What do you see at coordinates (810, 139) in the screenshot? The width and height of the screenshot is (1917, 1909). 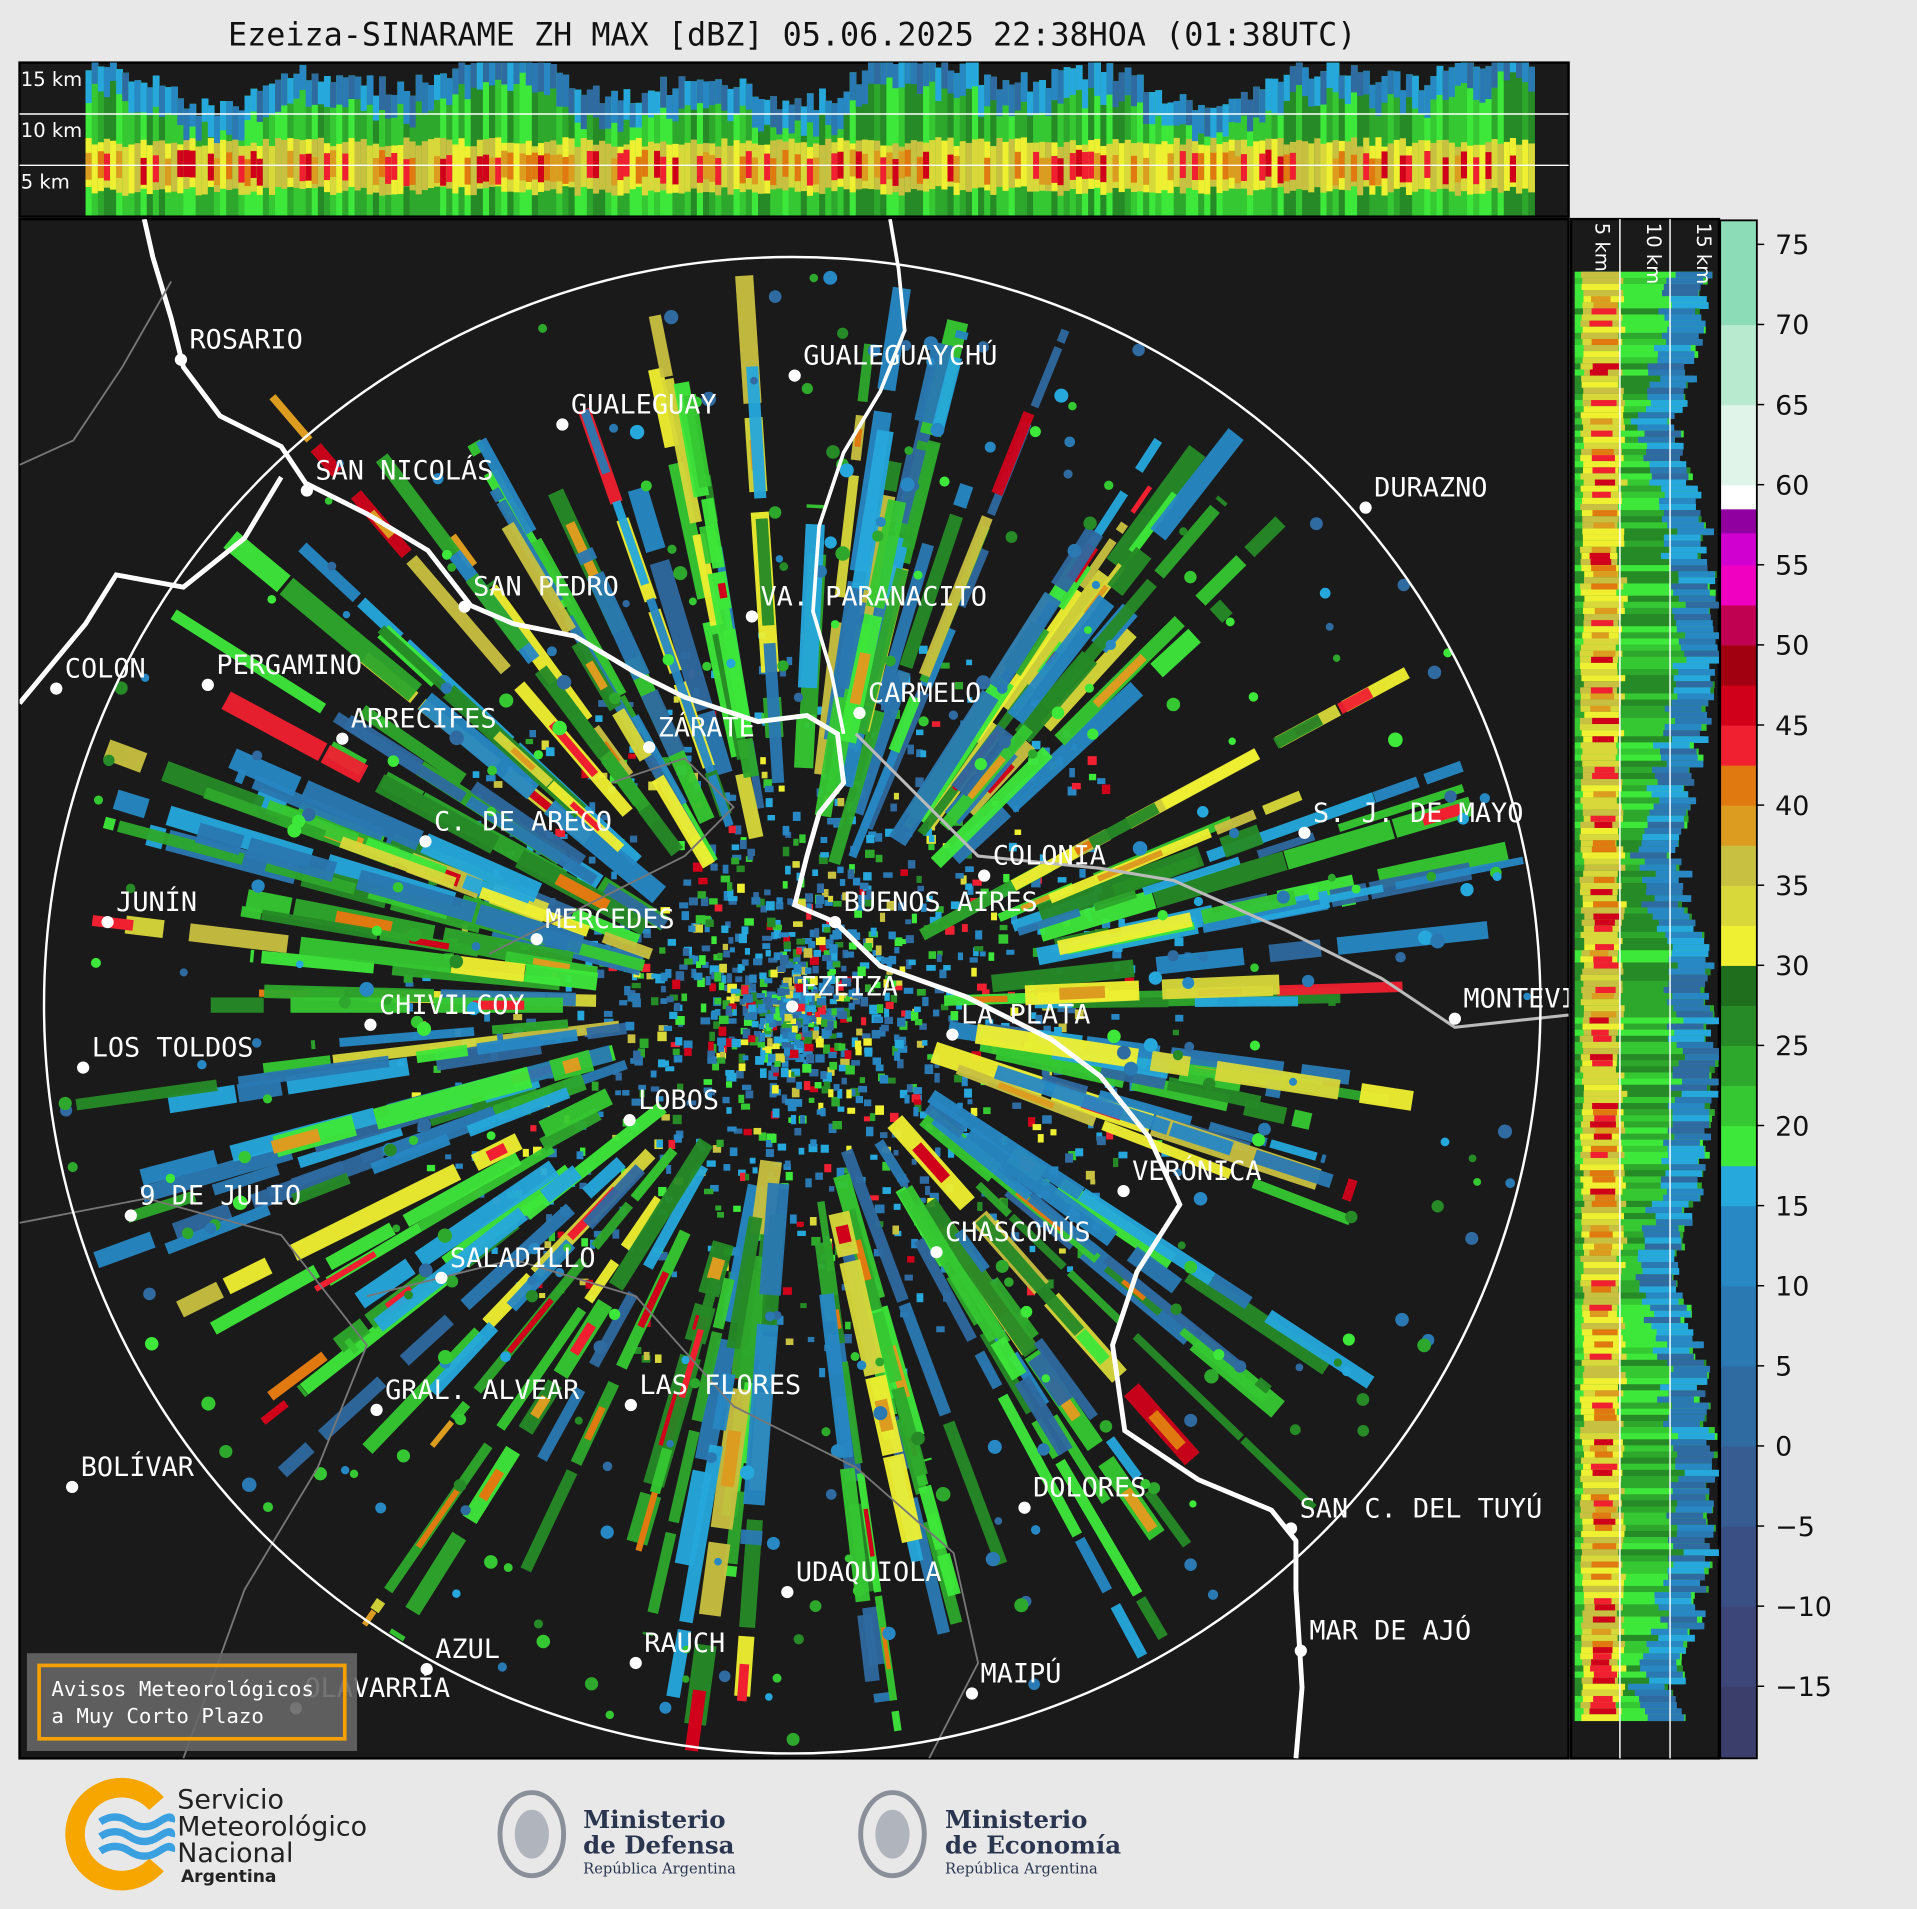 I see `top-profile` at bounding box center [810, 139].